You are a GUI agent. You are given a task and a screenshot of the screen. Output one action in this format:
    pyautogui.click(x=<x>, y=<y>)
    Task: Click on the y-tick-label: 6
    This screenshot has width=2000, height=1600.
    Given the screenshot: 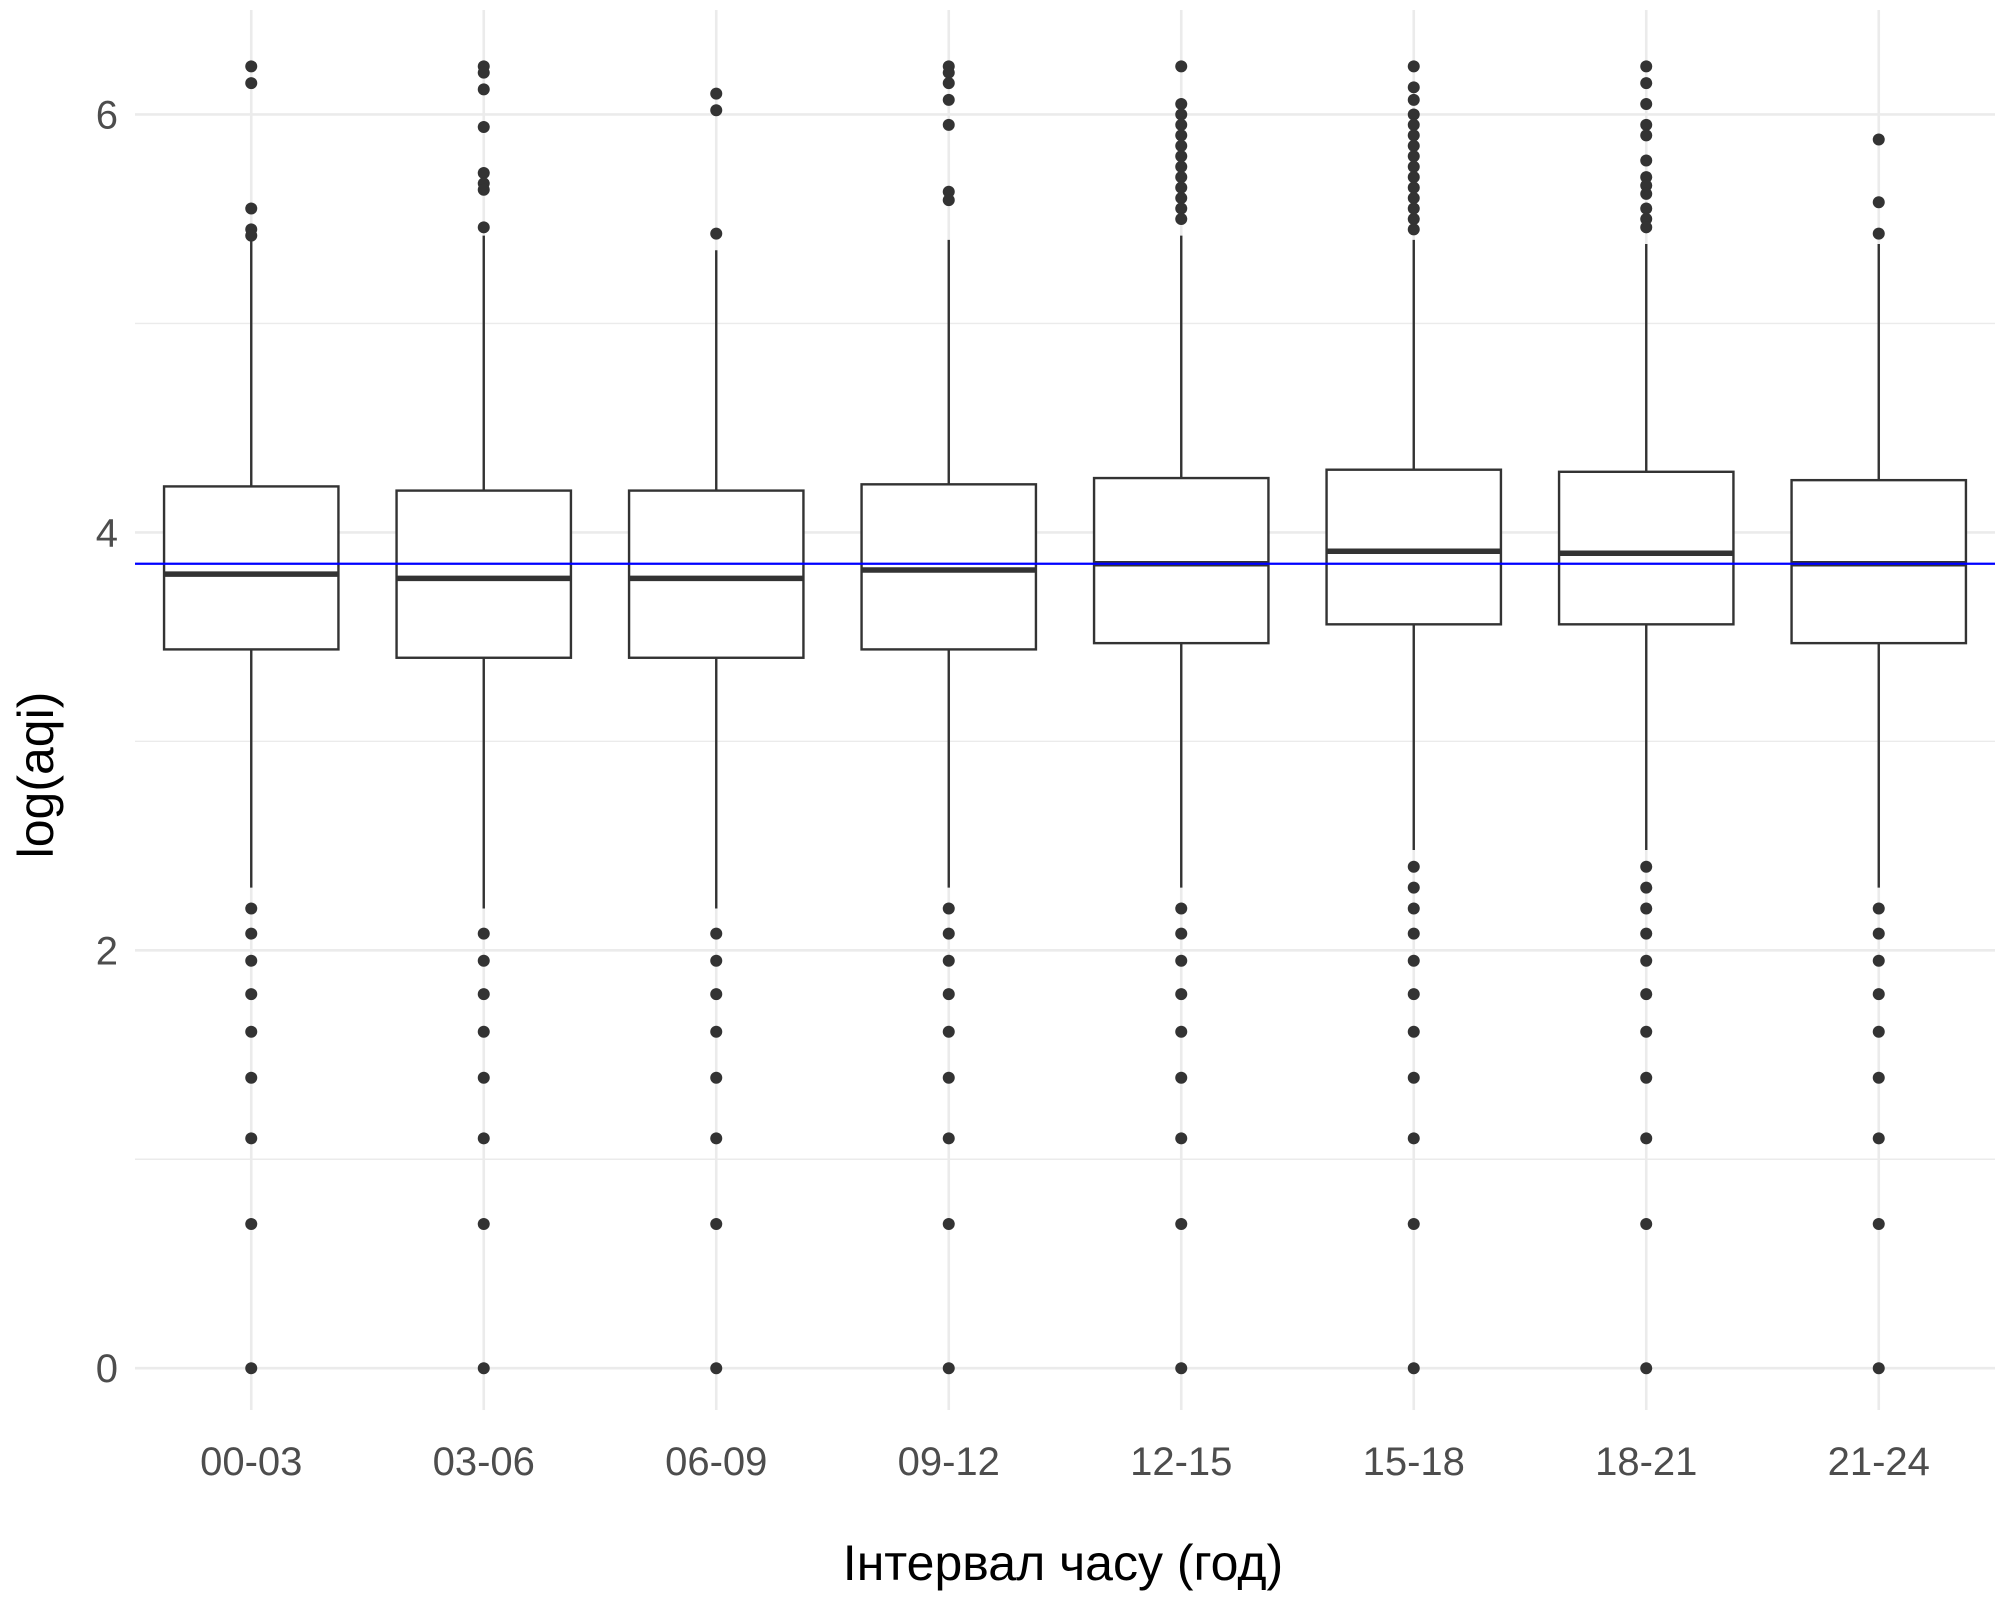 What is the action you would take?
    pyautogui.click(x=107, y=115)
    